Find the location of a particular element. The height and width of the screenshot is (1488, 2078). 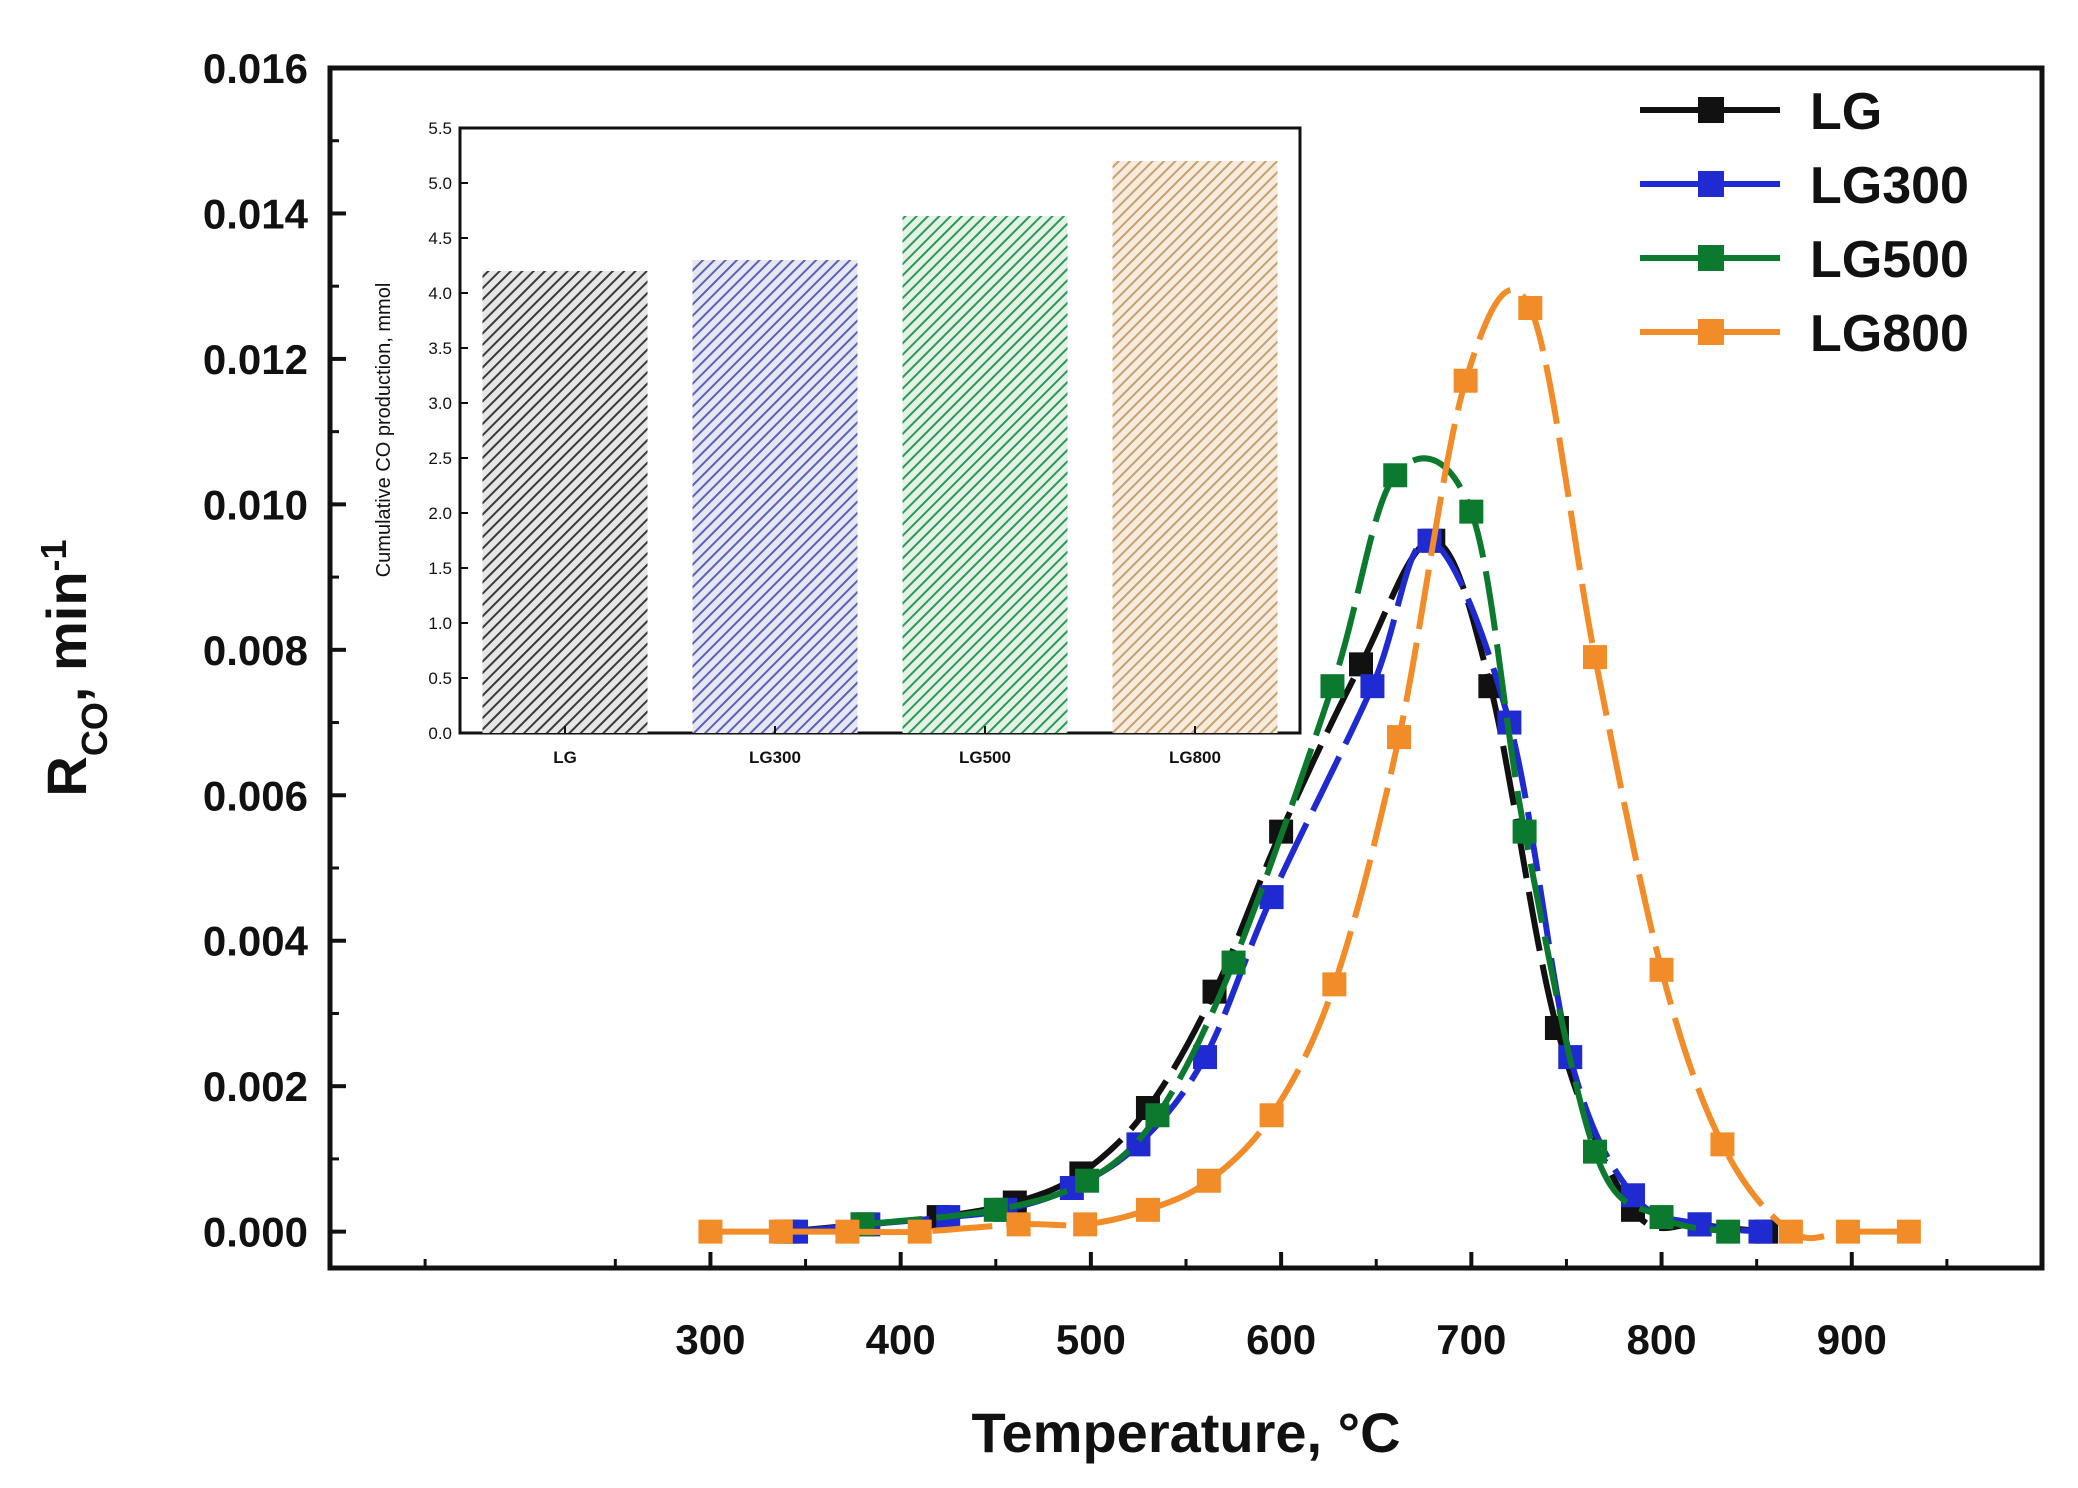

y-tick-label: 0.004 is located at coordinates (256, 941).